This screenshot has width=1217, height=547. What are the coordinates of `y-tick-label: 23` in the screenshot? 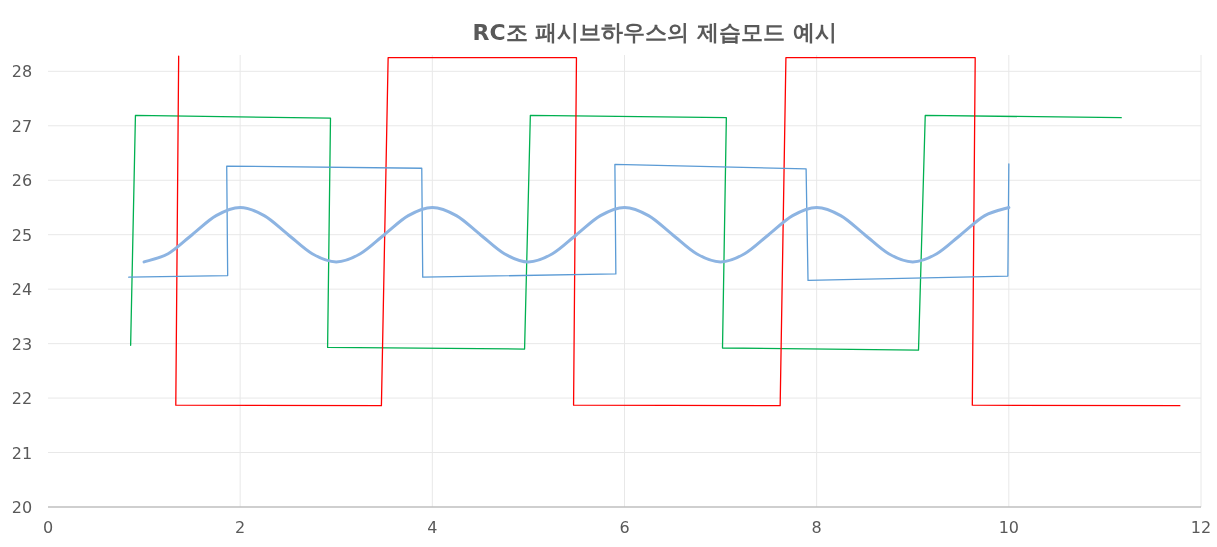 It's located at (22, 344).